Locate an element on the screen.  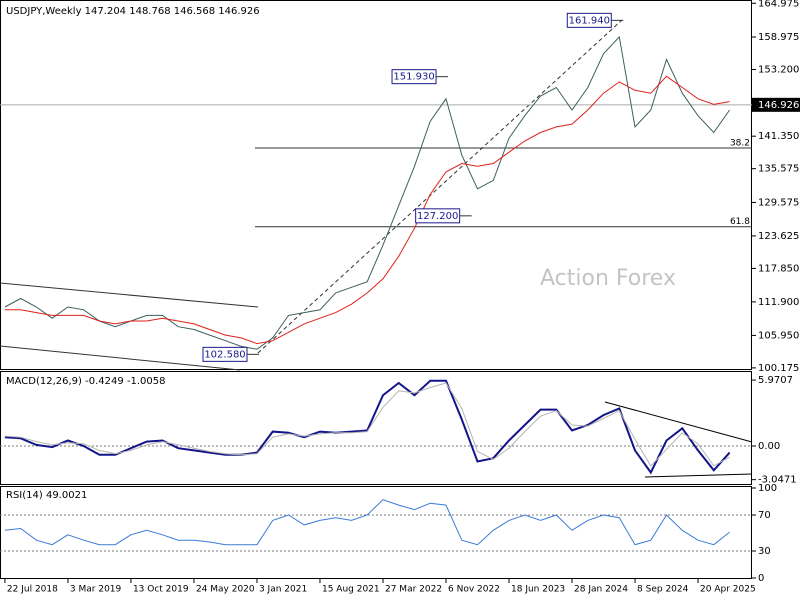
x-tick-label: 22 Jul 2018 is located at coordinates (32, 590).